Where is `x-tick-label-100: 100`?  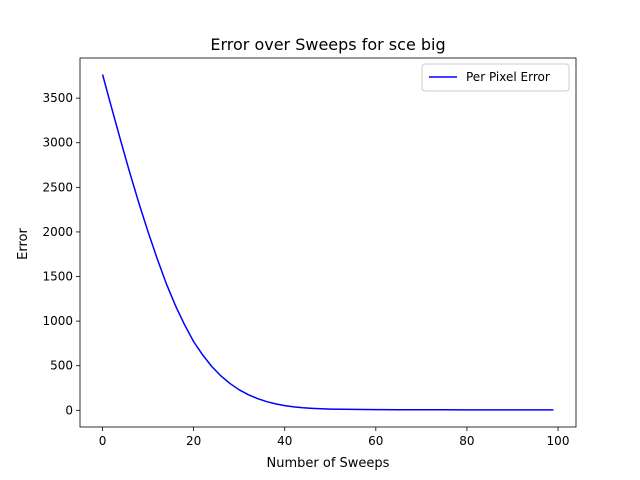
x-tick-label-100: 100 is located at coordinates (558, 441).